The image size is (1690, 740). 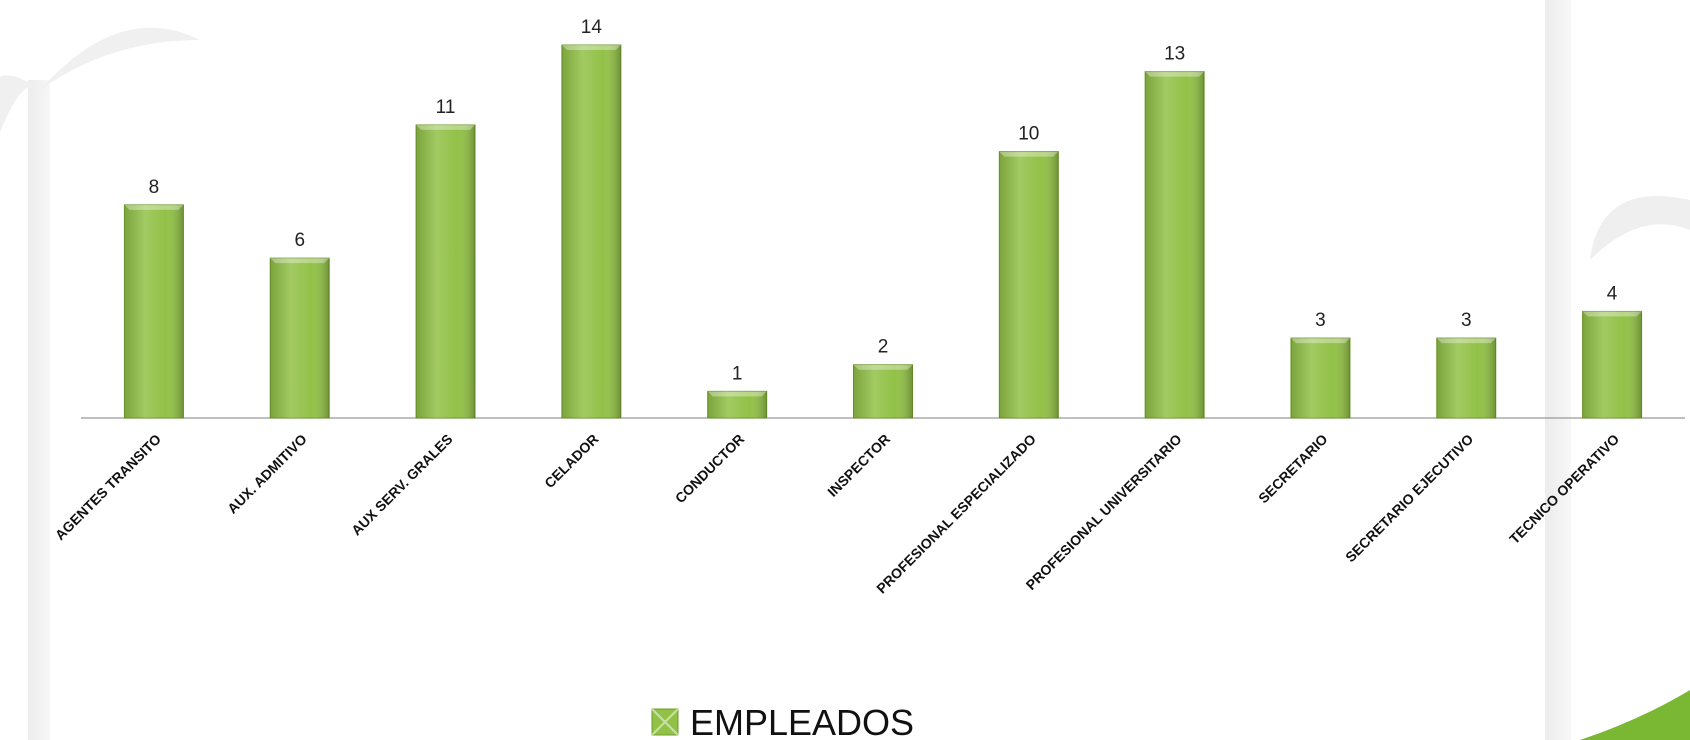 I want to click on value-label: 8, so click(x=154, y=187).